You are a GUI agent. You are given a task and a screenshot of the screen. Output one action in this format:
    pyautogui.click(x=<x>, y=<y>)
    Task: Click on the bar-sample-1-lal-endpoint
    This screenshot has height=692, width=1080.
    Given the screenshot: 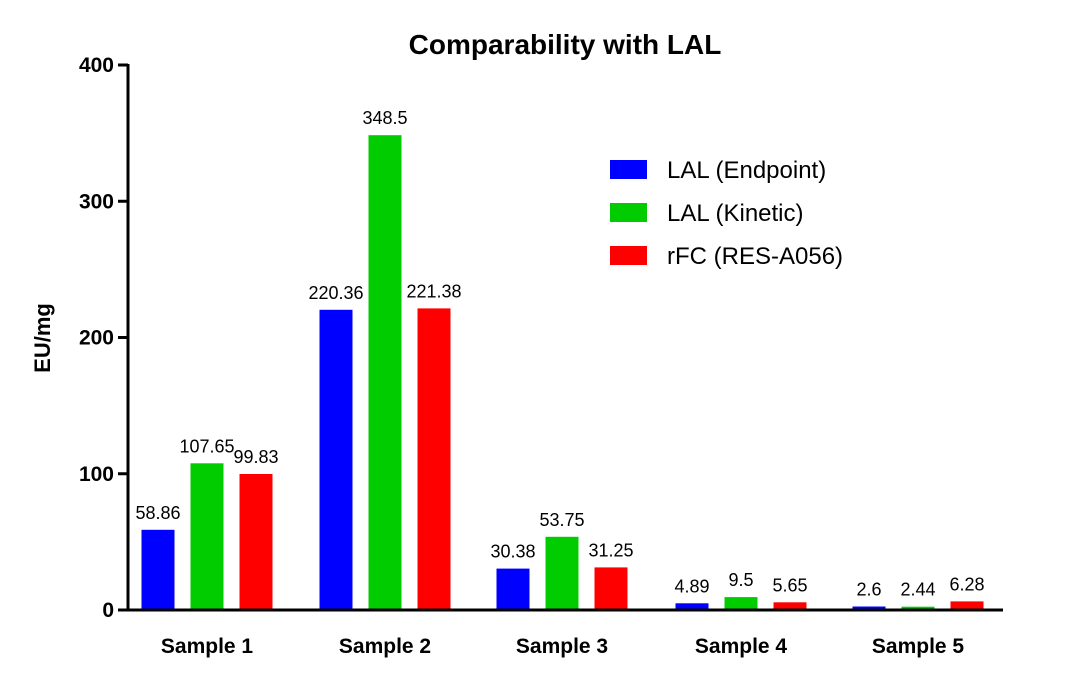 What is the action you would take?
    pyautogui.click(x=158, y=569)
    